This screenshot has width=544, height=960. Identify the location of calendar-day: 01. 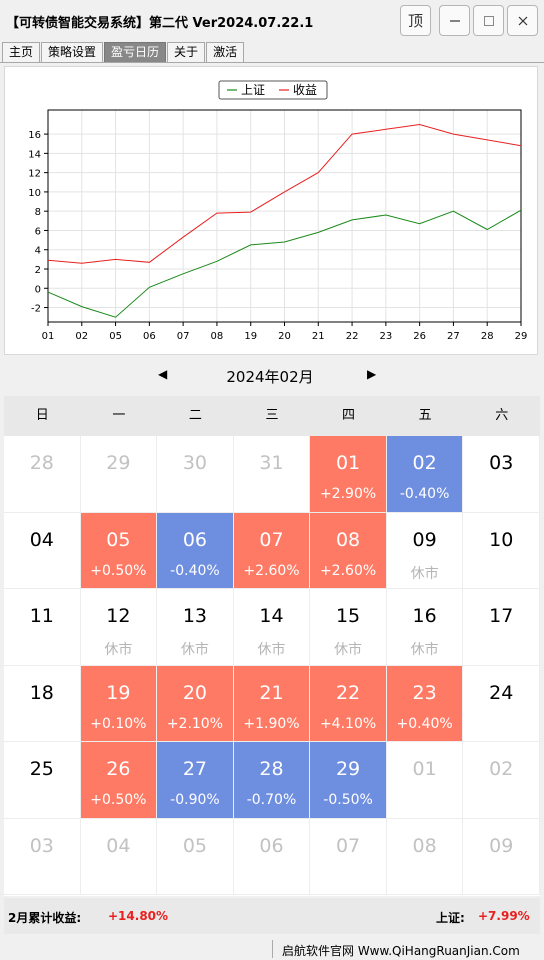
(425, 780).